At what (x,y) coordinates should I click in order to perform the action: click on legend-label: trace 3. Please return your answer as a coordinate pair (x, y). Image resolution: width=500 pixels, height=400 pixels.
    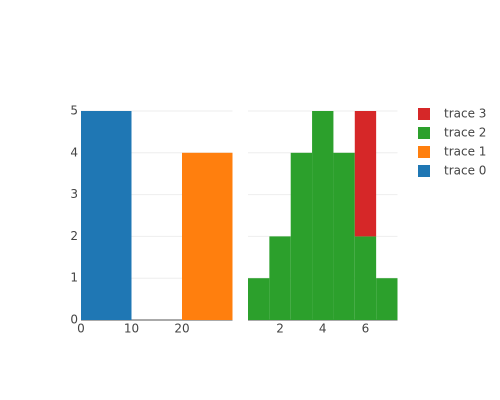
    Looking at the image, I should click on (465, 114).